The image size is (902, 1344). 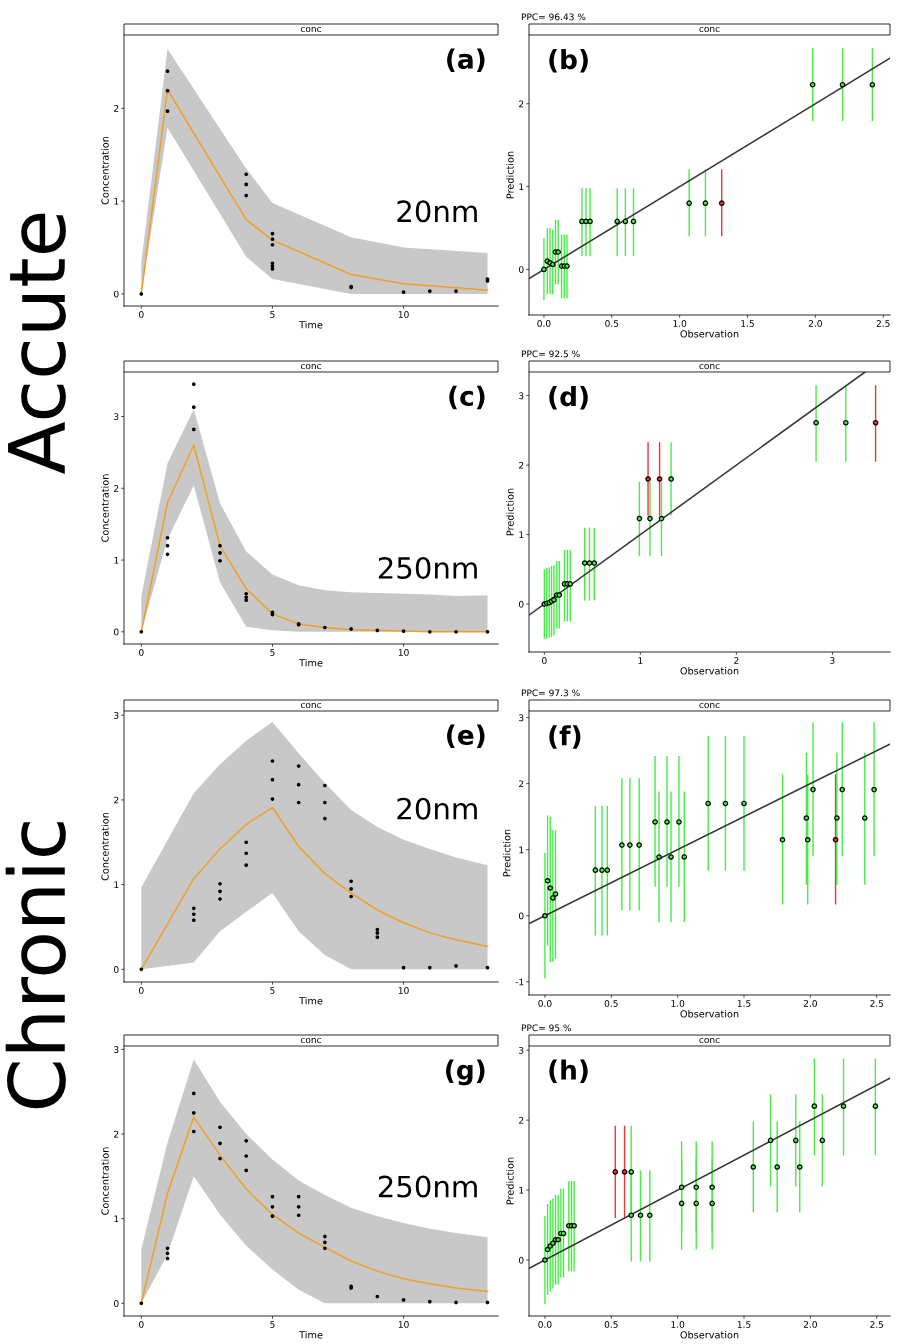 What do you see at coordinates (35, 965) in the screenshot?
I see `text: Chronic` at bounding box center [35, 965].